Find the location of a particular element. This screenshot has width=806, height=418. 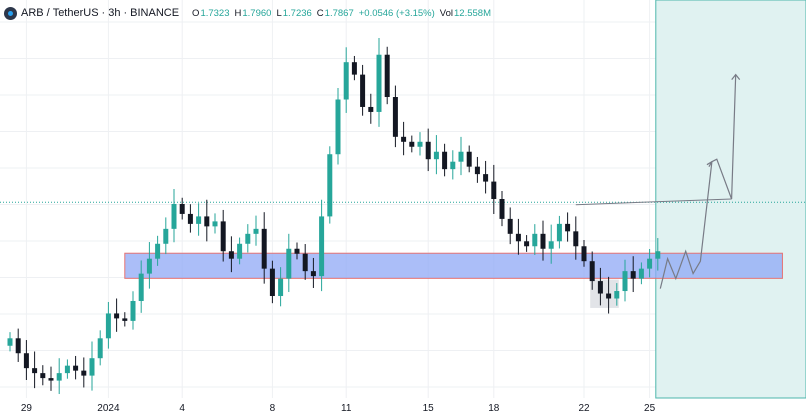

x-tick-label: 25 is located at coordinates (650, 408).